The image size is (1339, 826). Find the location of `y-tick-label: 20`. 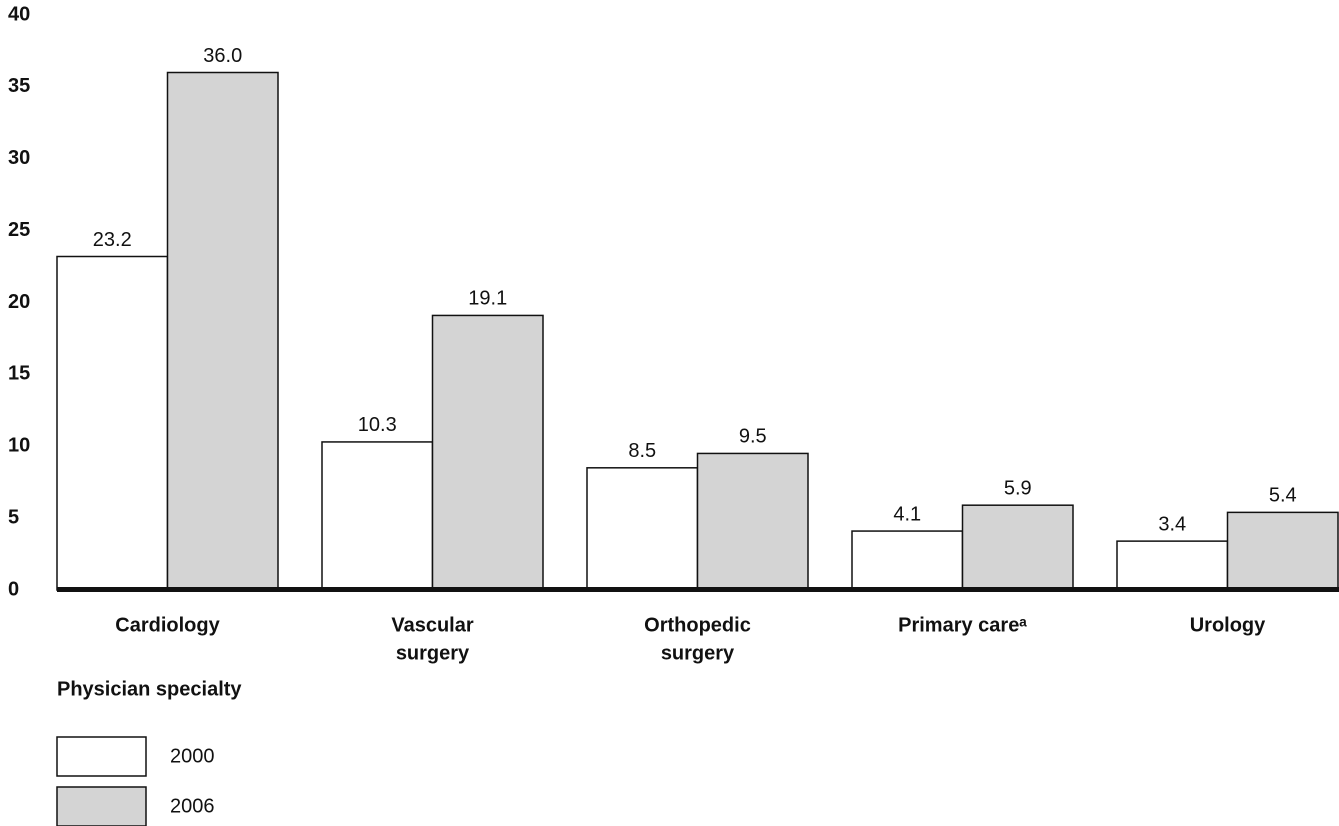

y-tick-label: 20 is located at coordinates (19, 302).